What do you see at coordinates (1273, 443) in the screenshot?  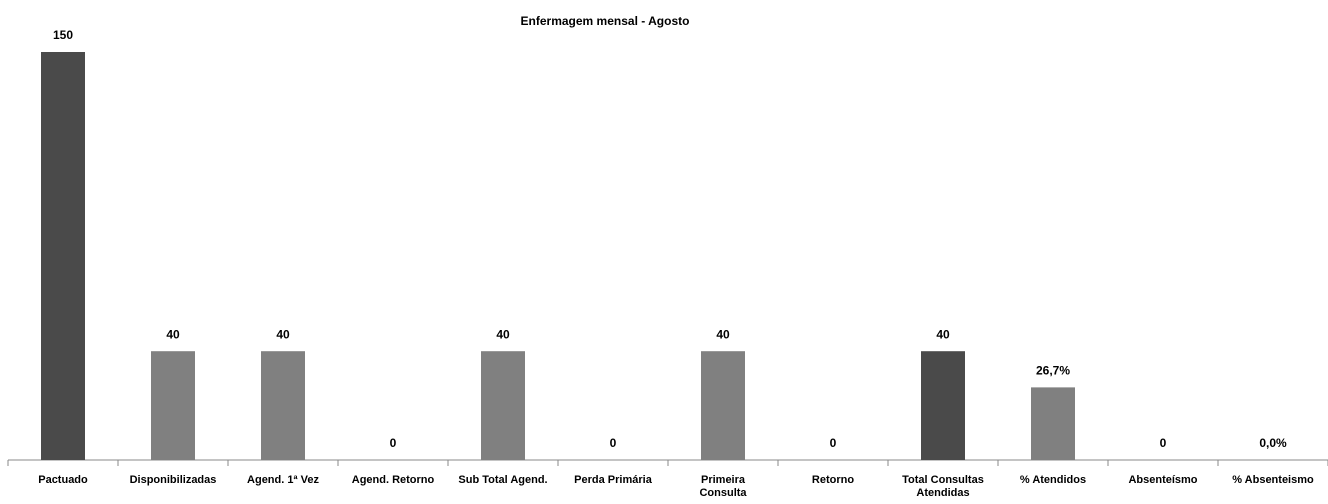 I see `data-label: 0,0%` at bounding box center [1273, 443].